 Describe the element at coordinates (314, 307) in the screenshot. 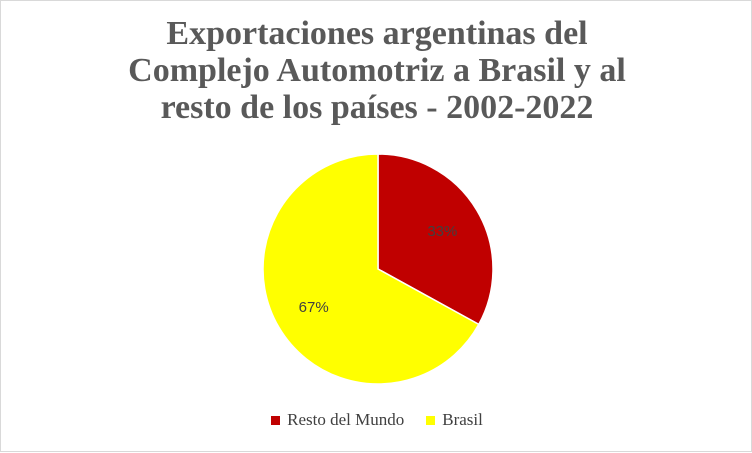

I see `data-label-brasil: 67%` at that location.